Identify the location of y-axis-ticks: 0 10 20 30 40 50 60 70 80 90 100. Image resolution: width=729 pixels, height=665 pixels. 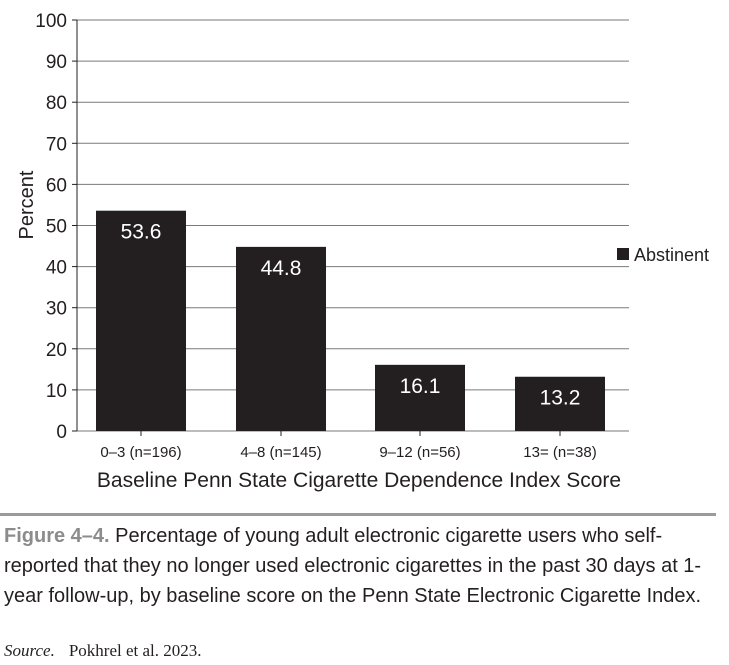
(56, 227).